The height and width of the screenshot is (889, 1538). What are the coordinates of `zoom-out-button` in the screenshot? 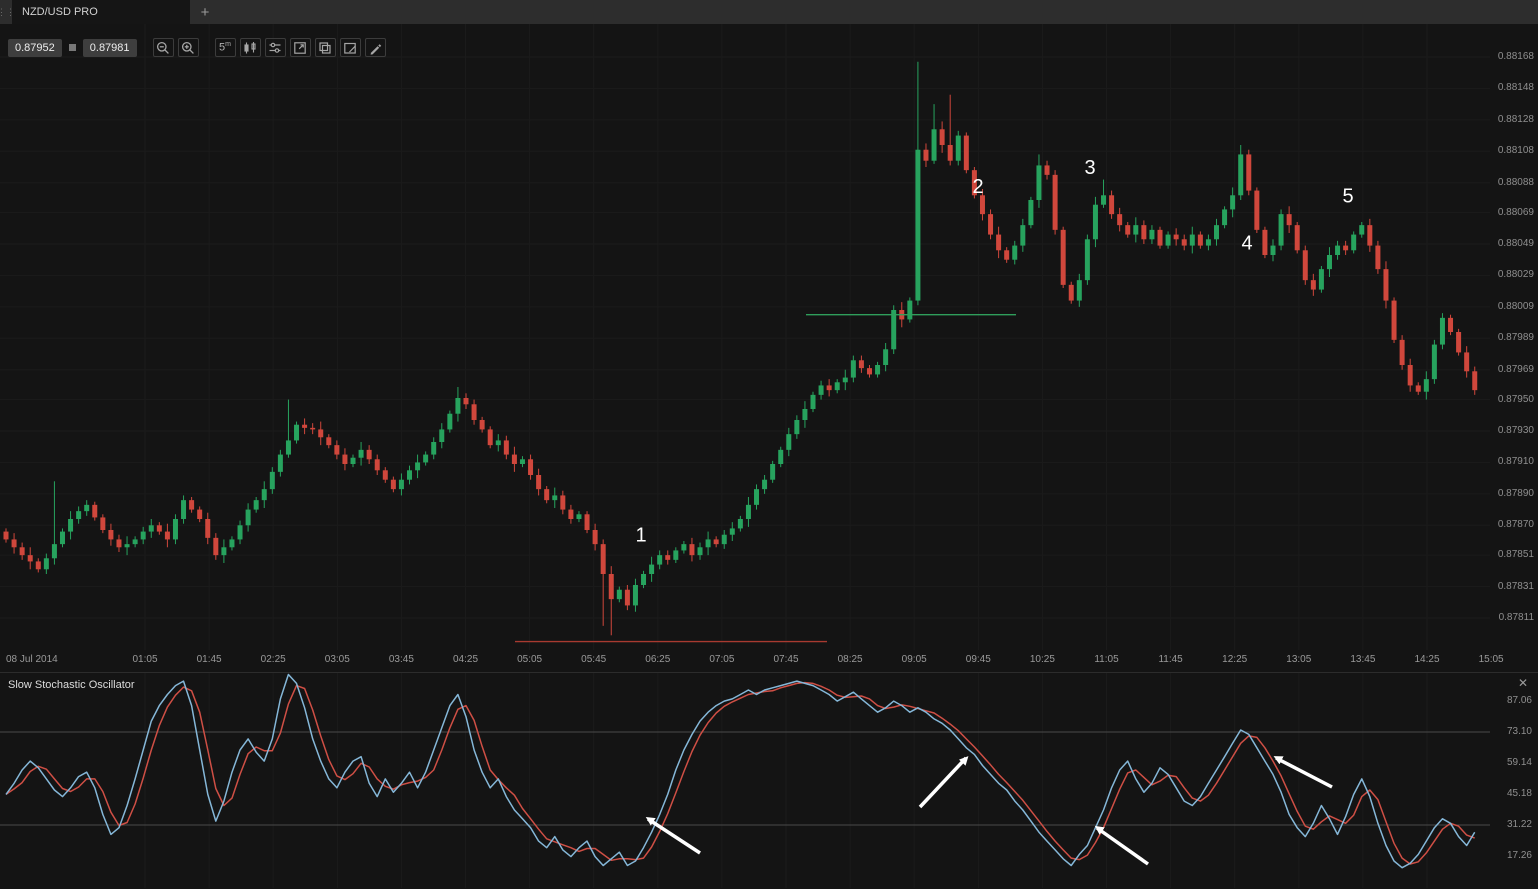 It's located at (163, 47).